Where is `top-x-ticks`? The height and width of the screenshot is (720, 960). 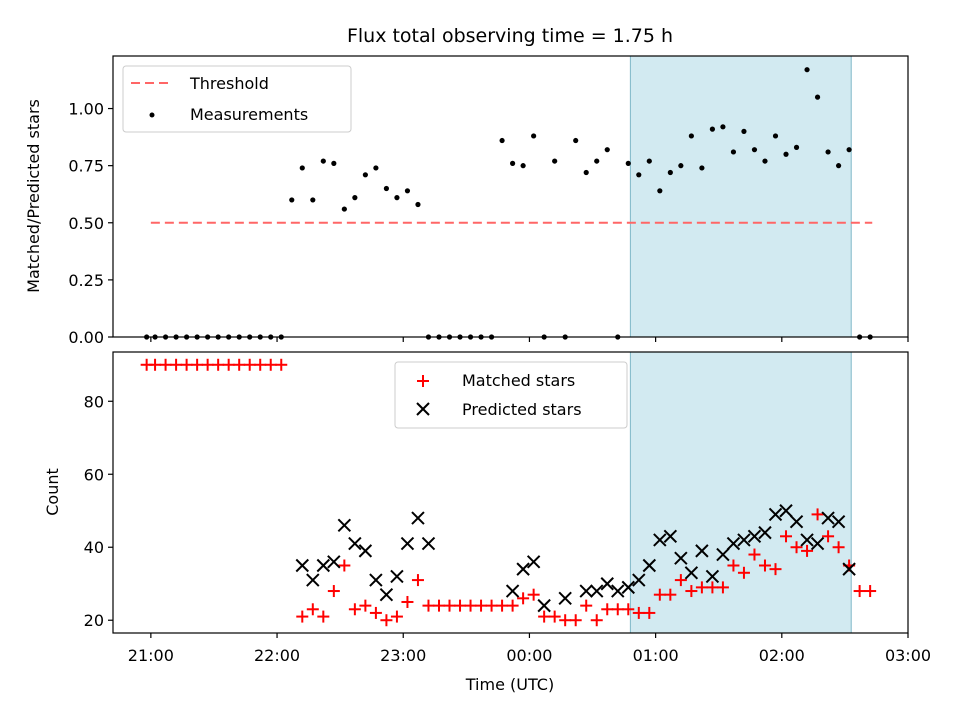 top-x-ticks is located at coordinates (529, 339).